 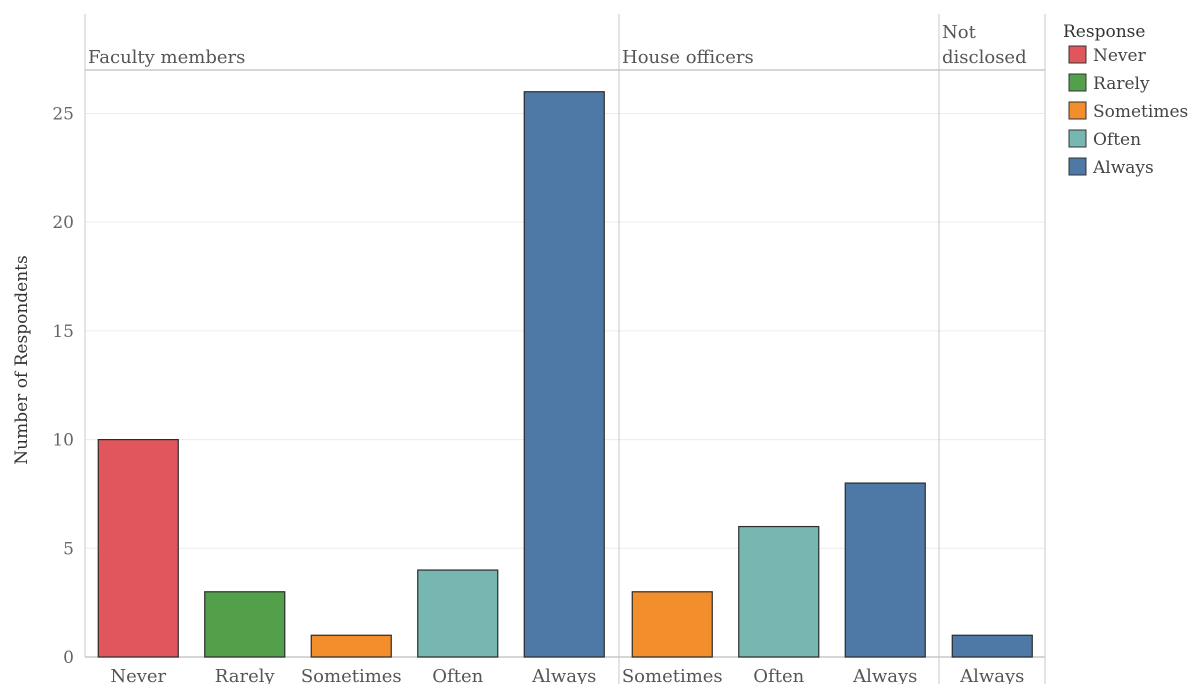 What do you see at coordinates (1125, 100) in the screenshot?
I see `legend: Response Never Rarely Sometimes Often Always` at bounding box center [1125, 100].